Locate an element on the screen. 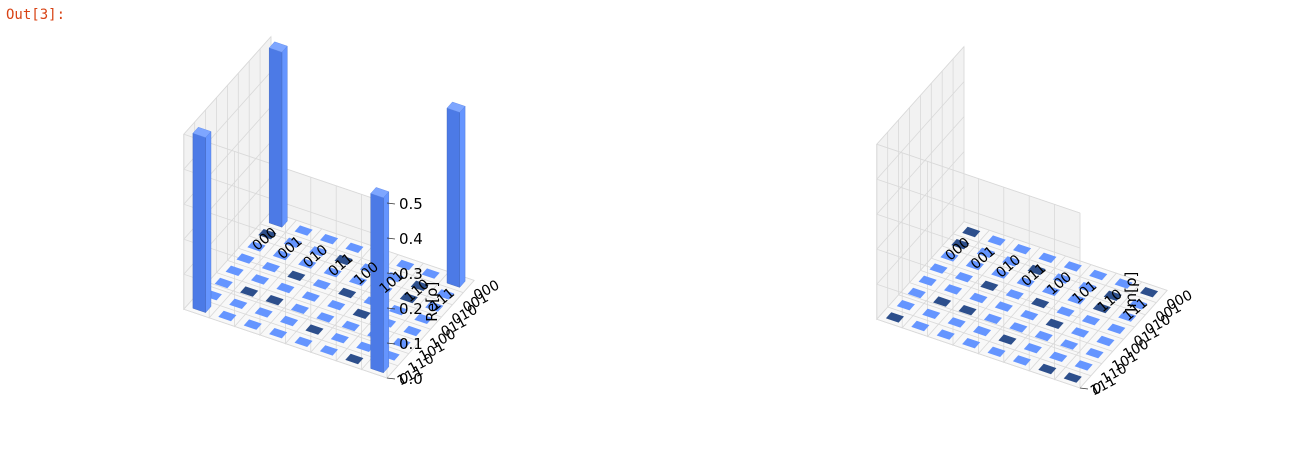 The width and height of the screenshot is (1297, 465). z-tick-label: 0 is located at coordinates (1097, 389).